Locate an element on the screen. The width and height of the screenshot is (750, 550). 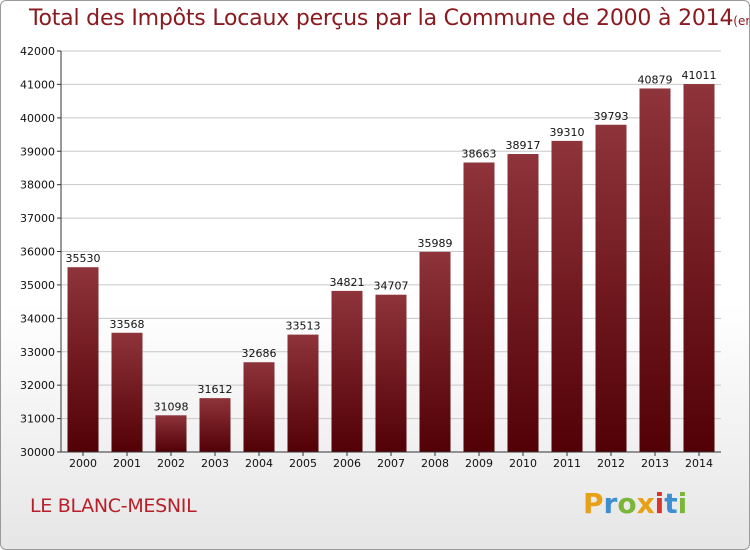
x-tick-label: 2011 is located at coordinates (567, 463).